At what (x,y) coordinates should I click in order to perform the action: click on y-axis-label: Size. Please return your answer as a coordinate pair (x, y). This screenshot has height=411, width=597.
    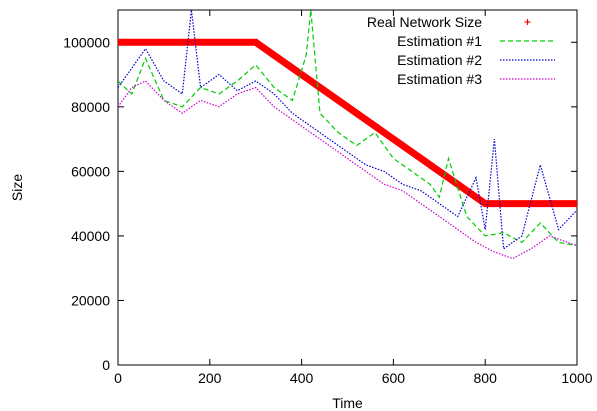
    Looking at the image, I should click on (17, 187).